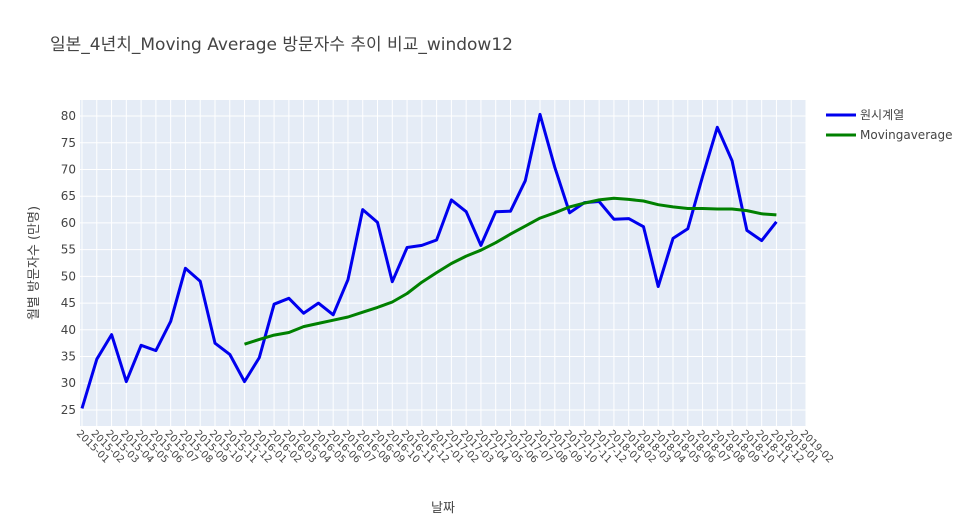 This screenshot has width=969, height=525. Describe the element at coordinates (68, 169) in the screenshot. I see `y-tick-label: 70` at that location.